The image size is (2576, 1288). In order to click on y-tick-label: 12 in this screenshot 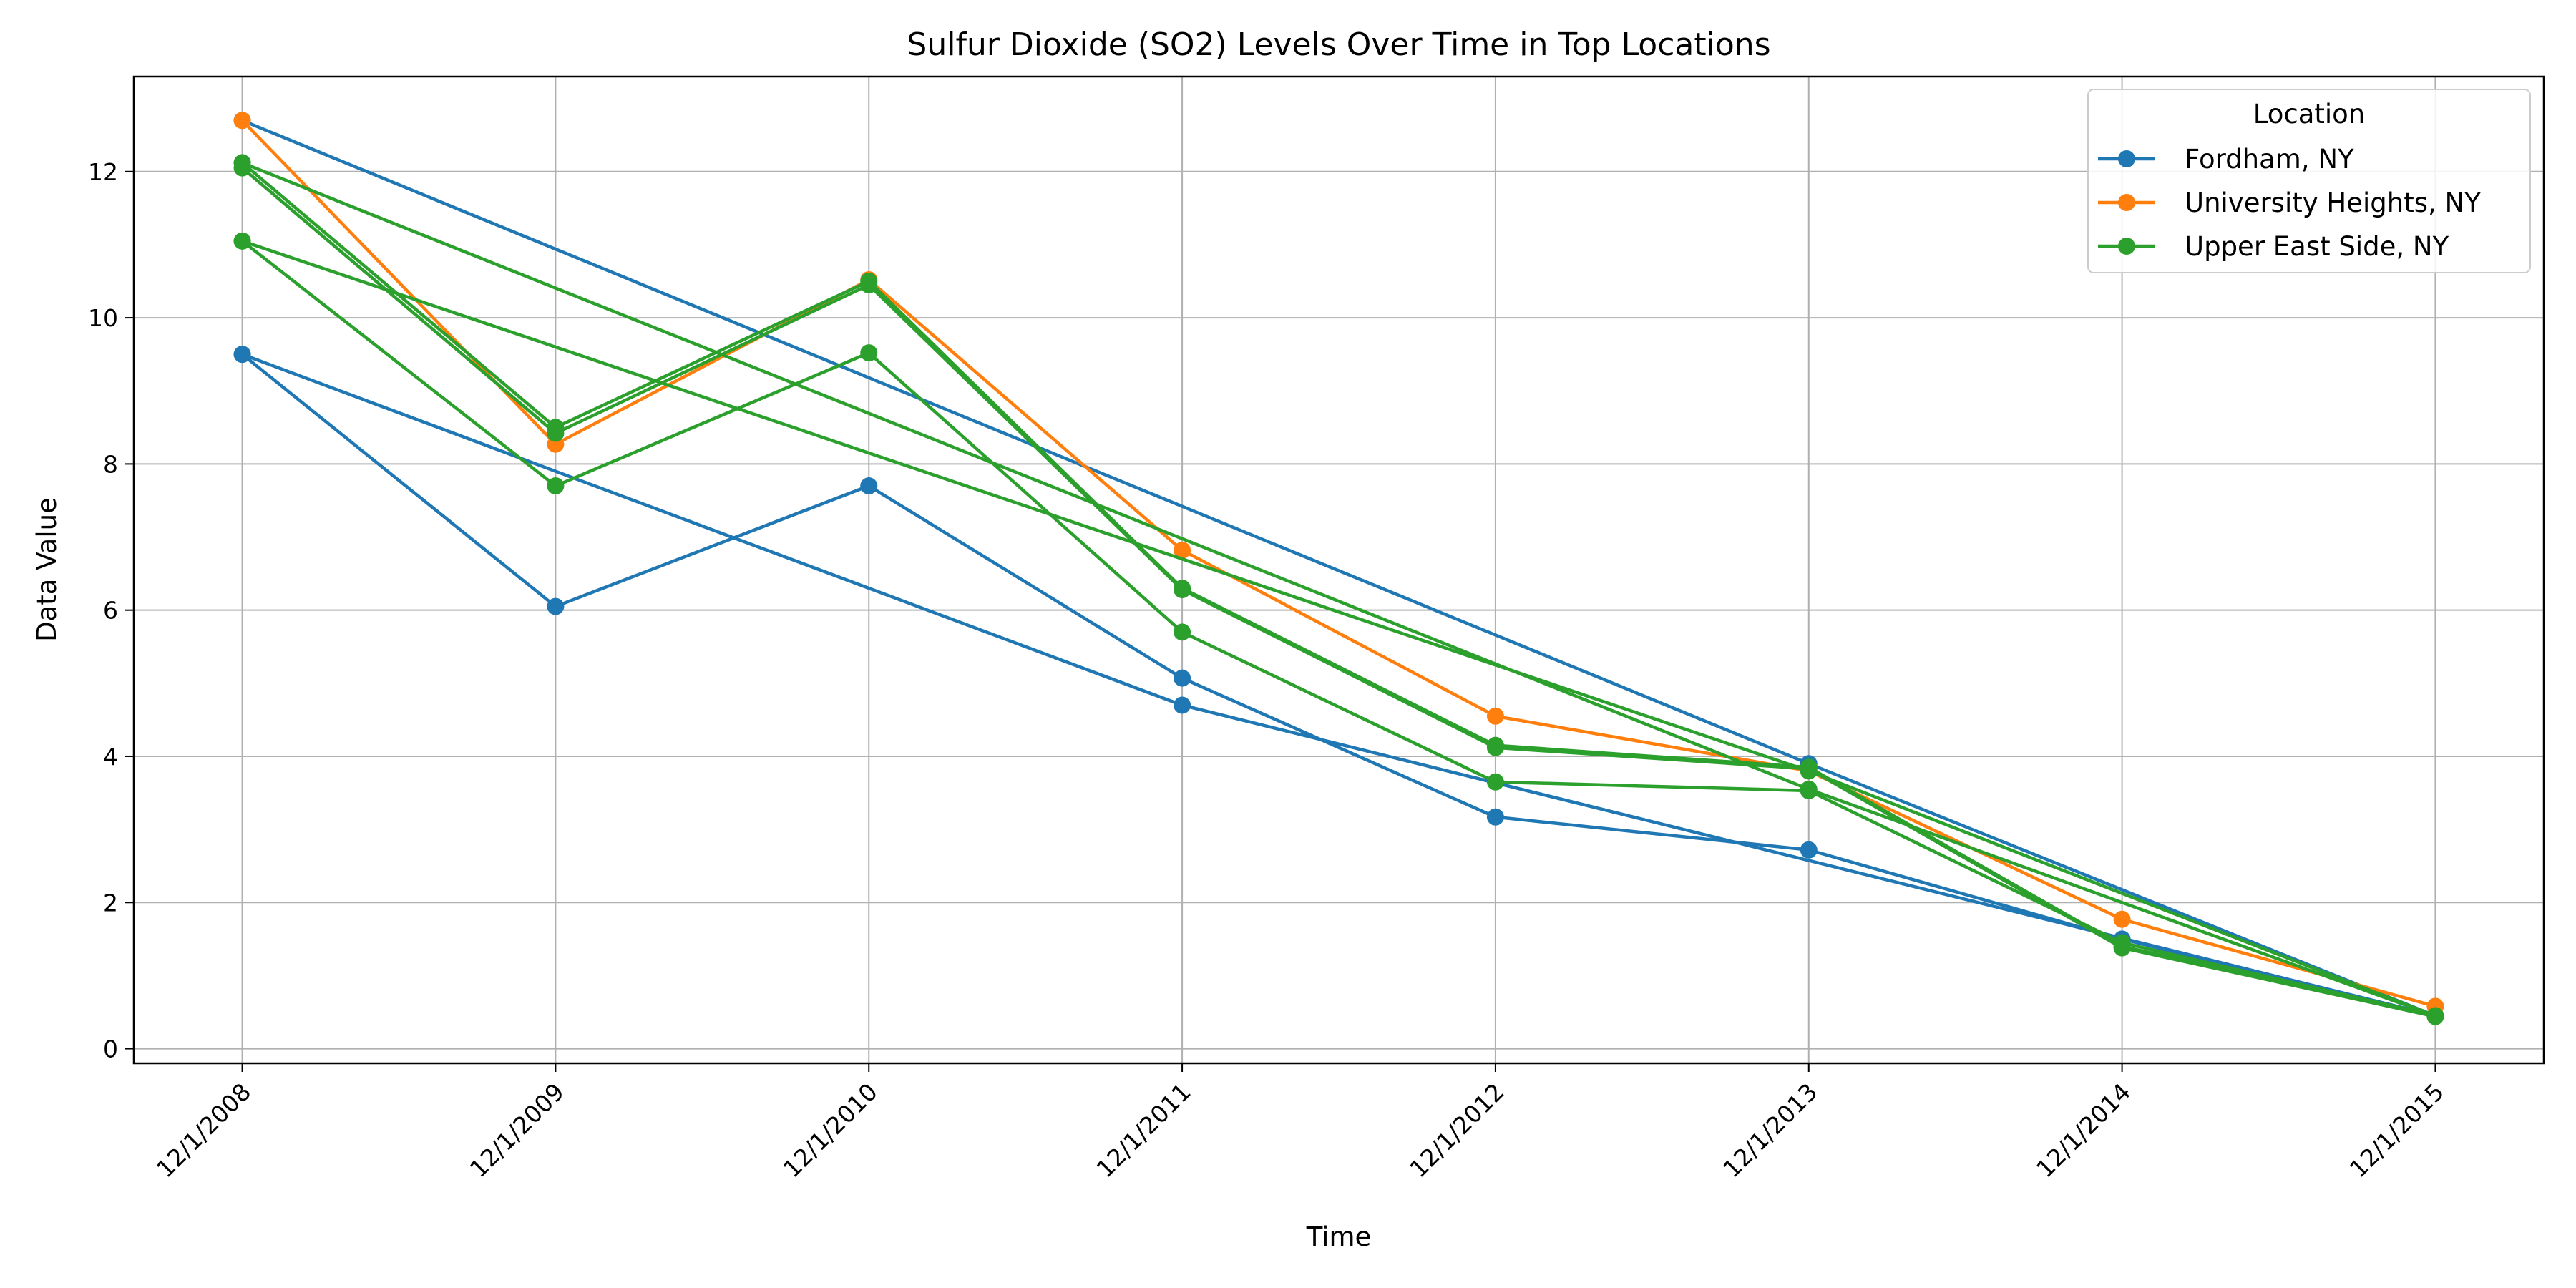, I will do `click(103, 172)`.